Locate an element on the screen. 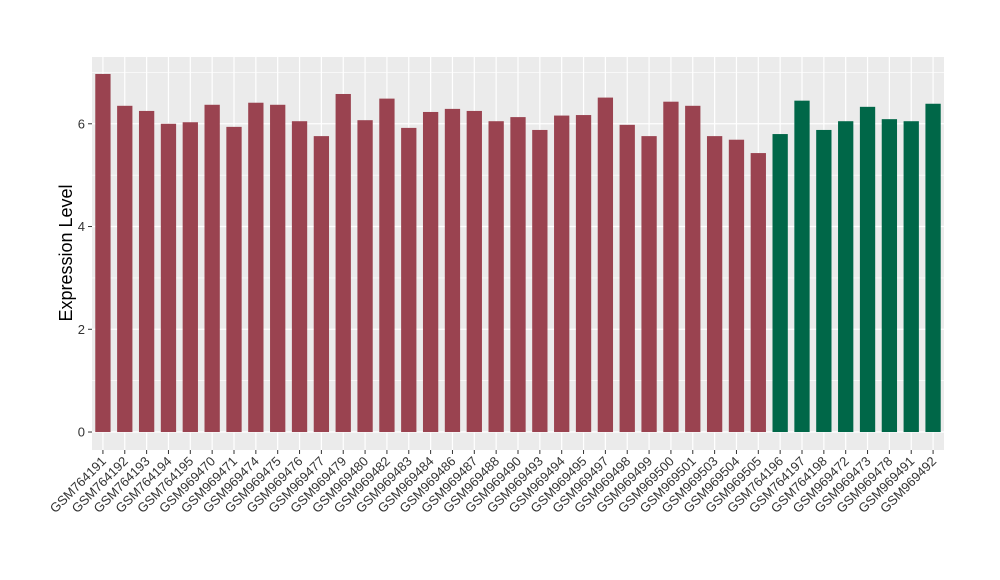 Image resolution: width=1000 pixels, height=580 pixels. bar-GSM764191 is located at coordinates (103, 253).